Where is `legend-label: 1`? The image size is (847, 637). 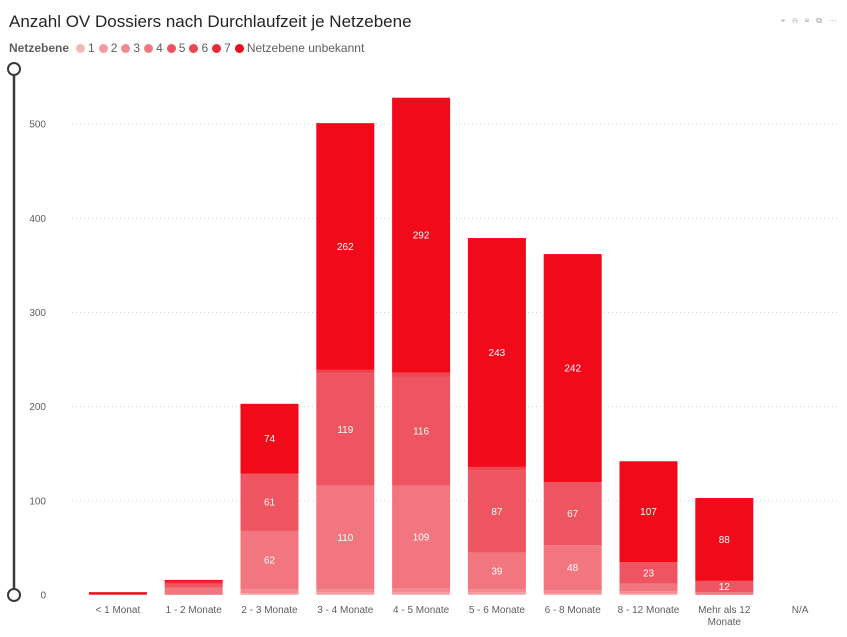 legend-label: 1 is located at coordinates (91, 48).